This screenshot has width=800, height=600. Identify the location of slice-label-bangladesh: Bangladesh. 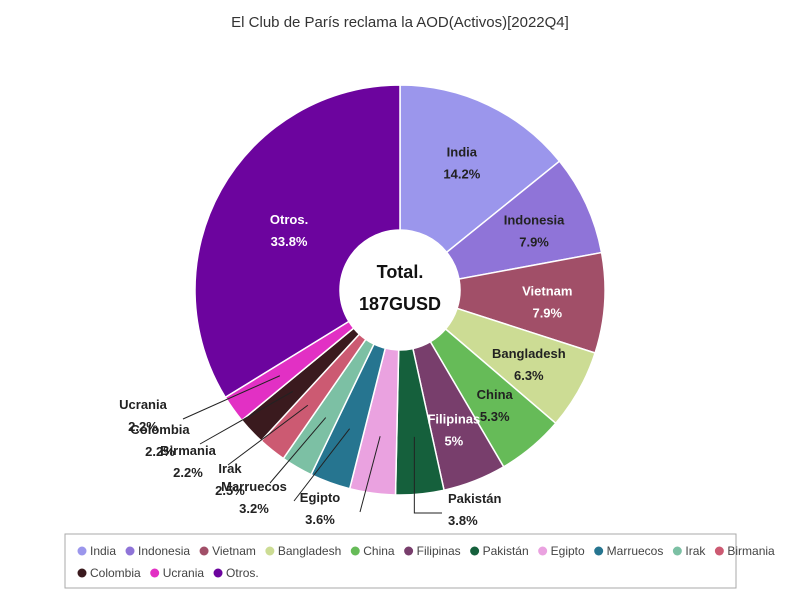
(529, 353).